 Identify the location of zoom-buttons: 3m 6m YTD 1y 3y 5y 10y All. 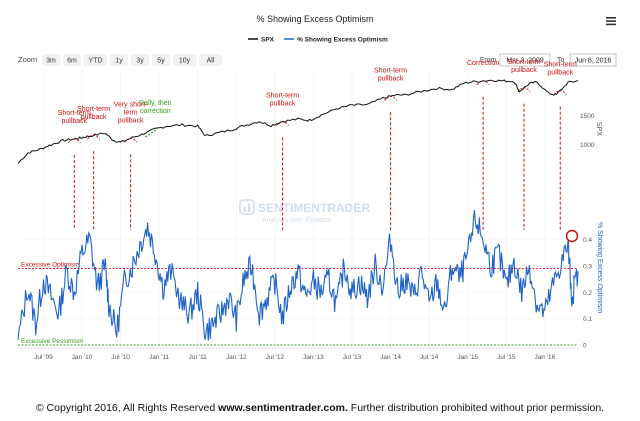
(132, 60).